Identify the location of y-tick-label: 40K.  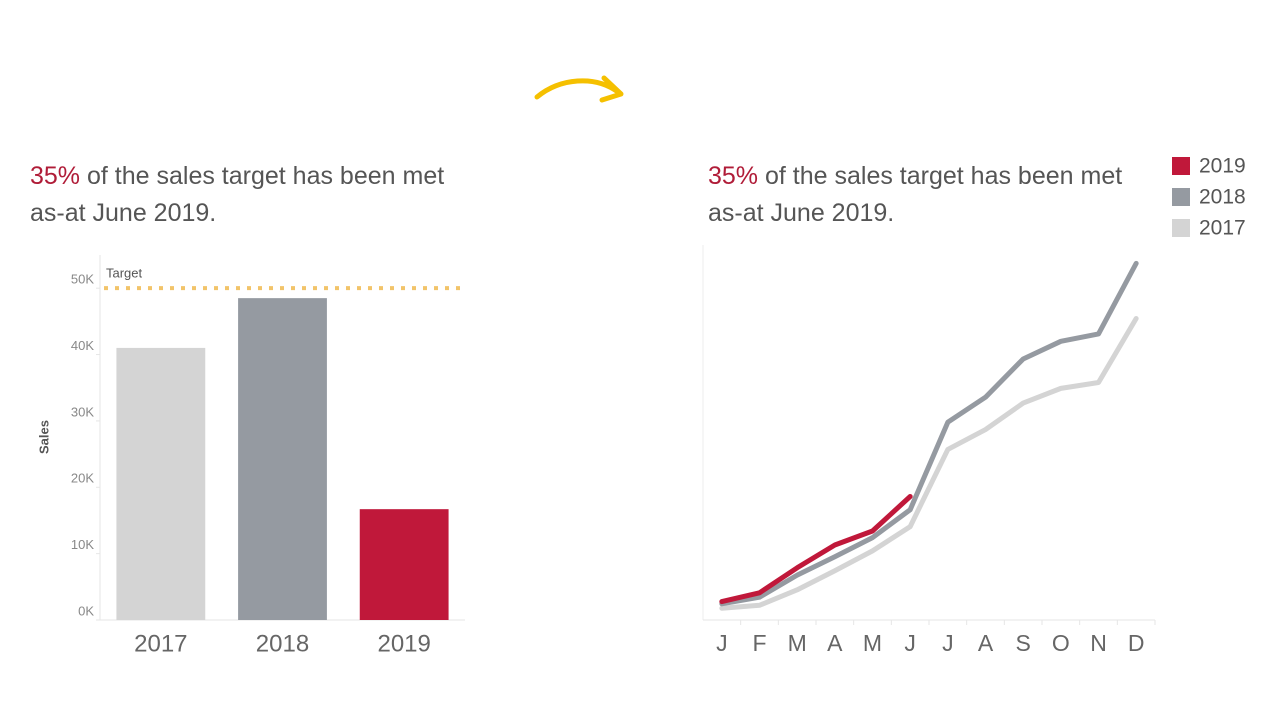
(82, 345).